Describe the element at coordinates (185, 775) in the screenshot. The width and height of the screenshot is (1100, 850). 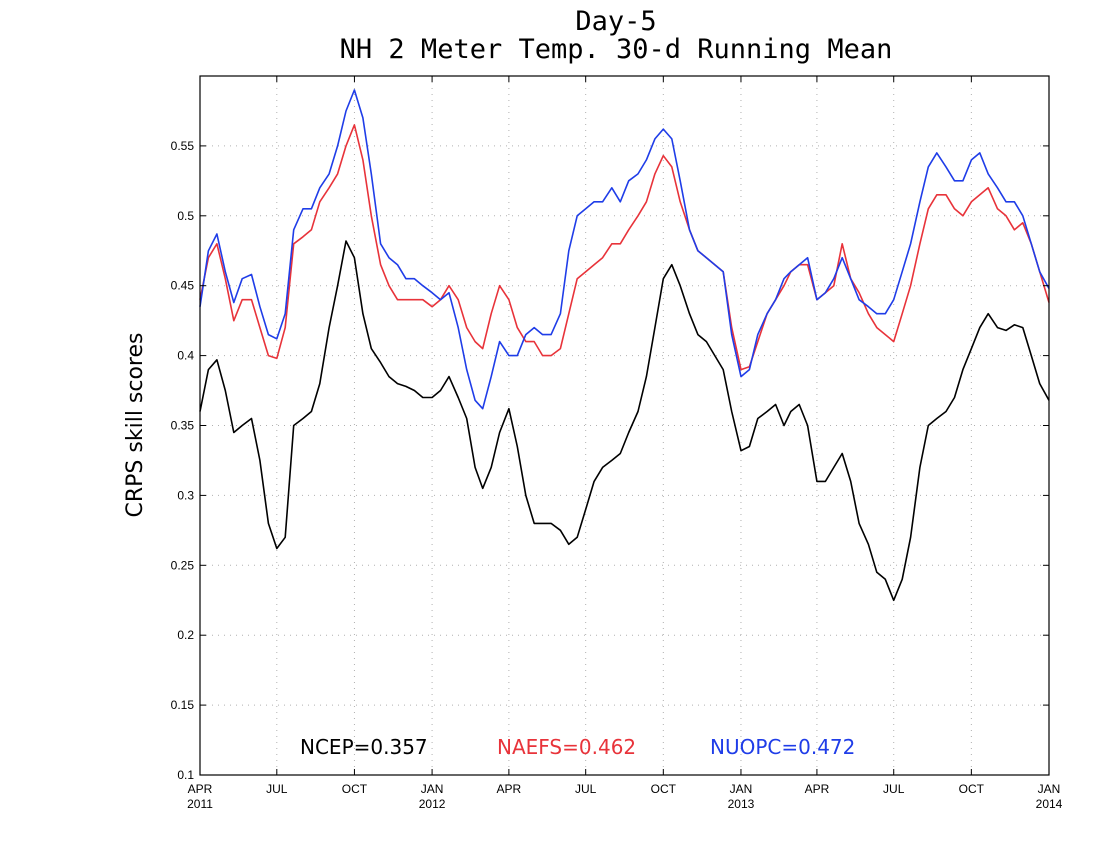
I see `y-tick-label: 0.1` at that location.